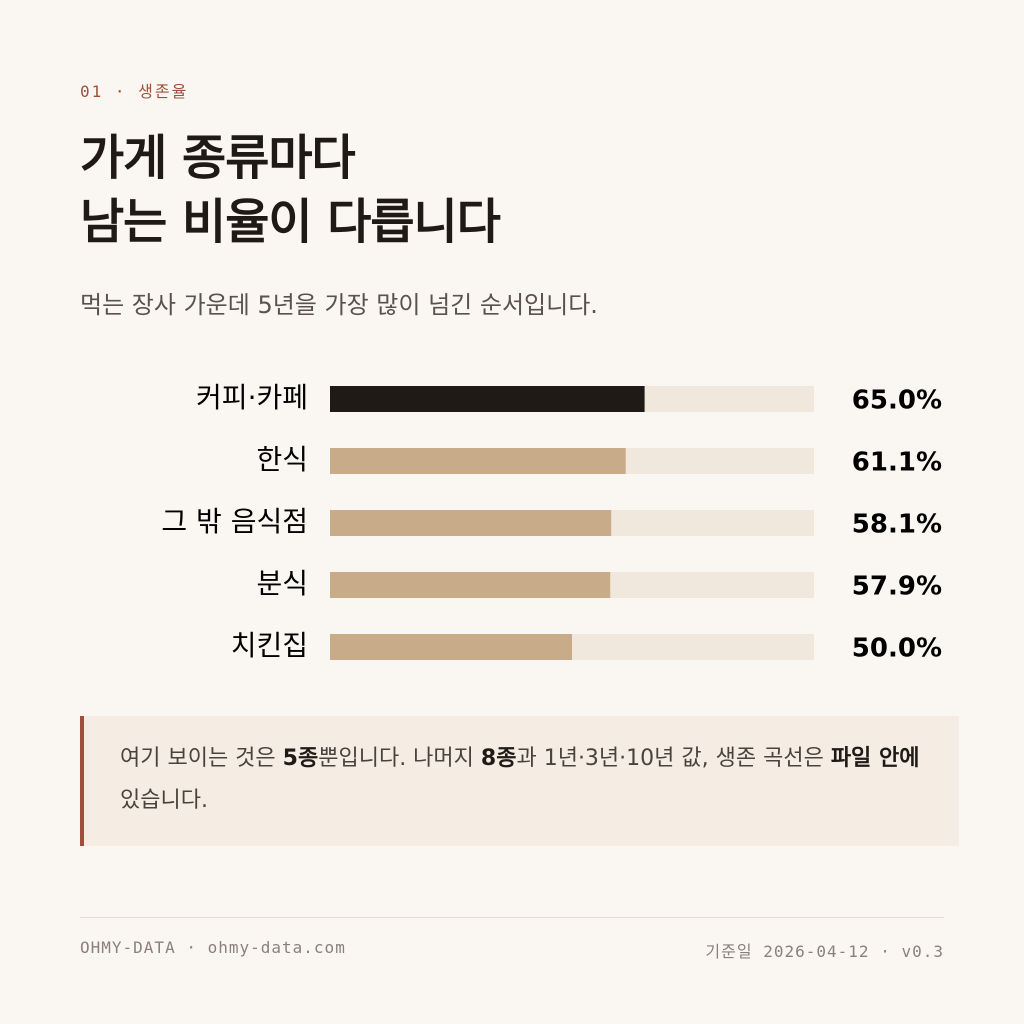 The height and width of the screenshot is (1024, 1024). Describe the element at coordinates (269, 645) in the screenshot. I see `category-label: 치킨집` at that location.